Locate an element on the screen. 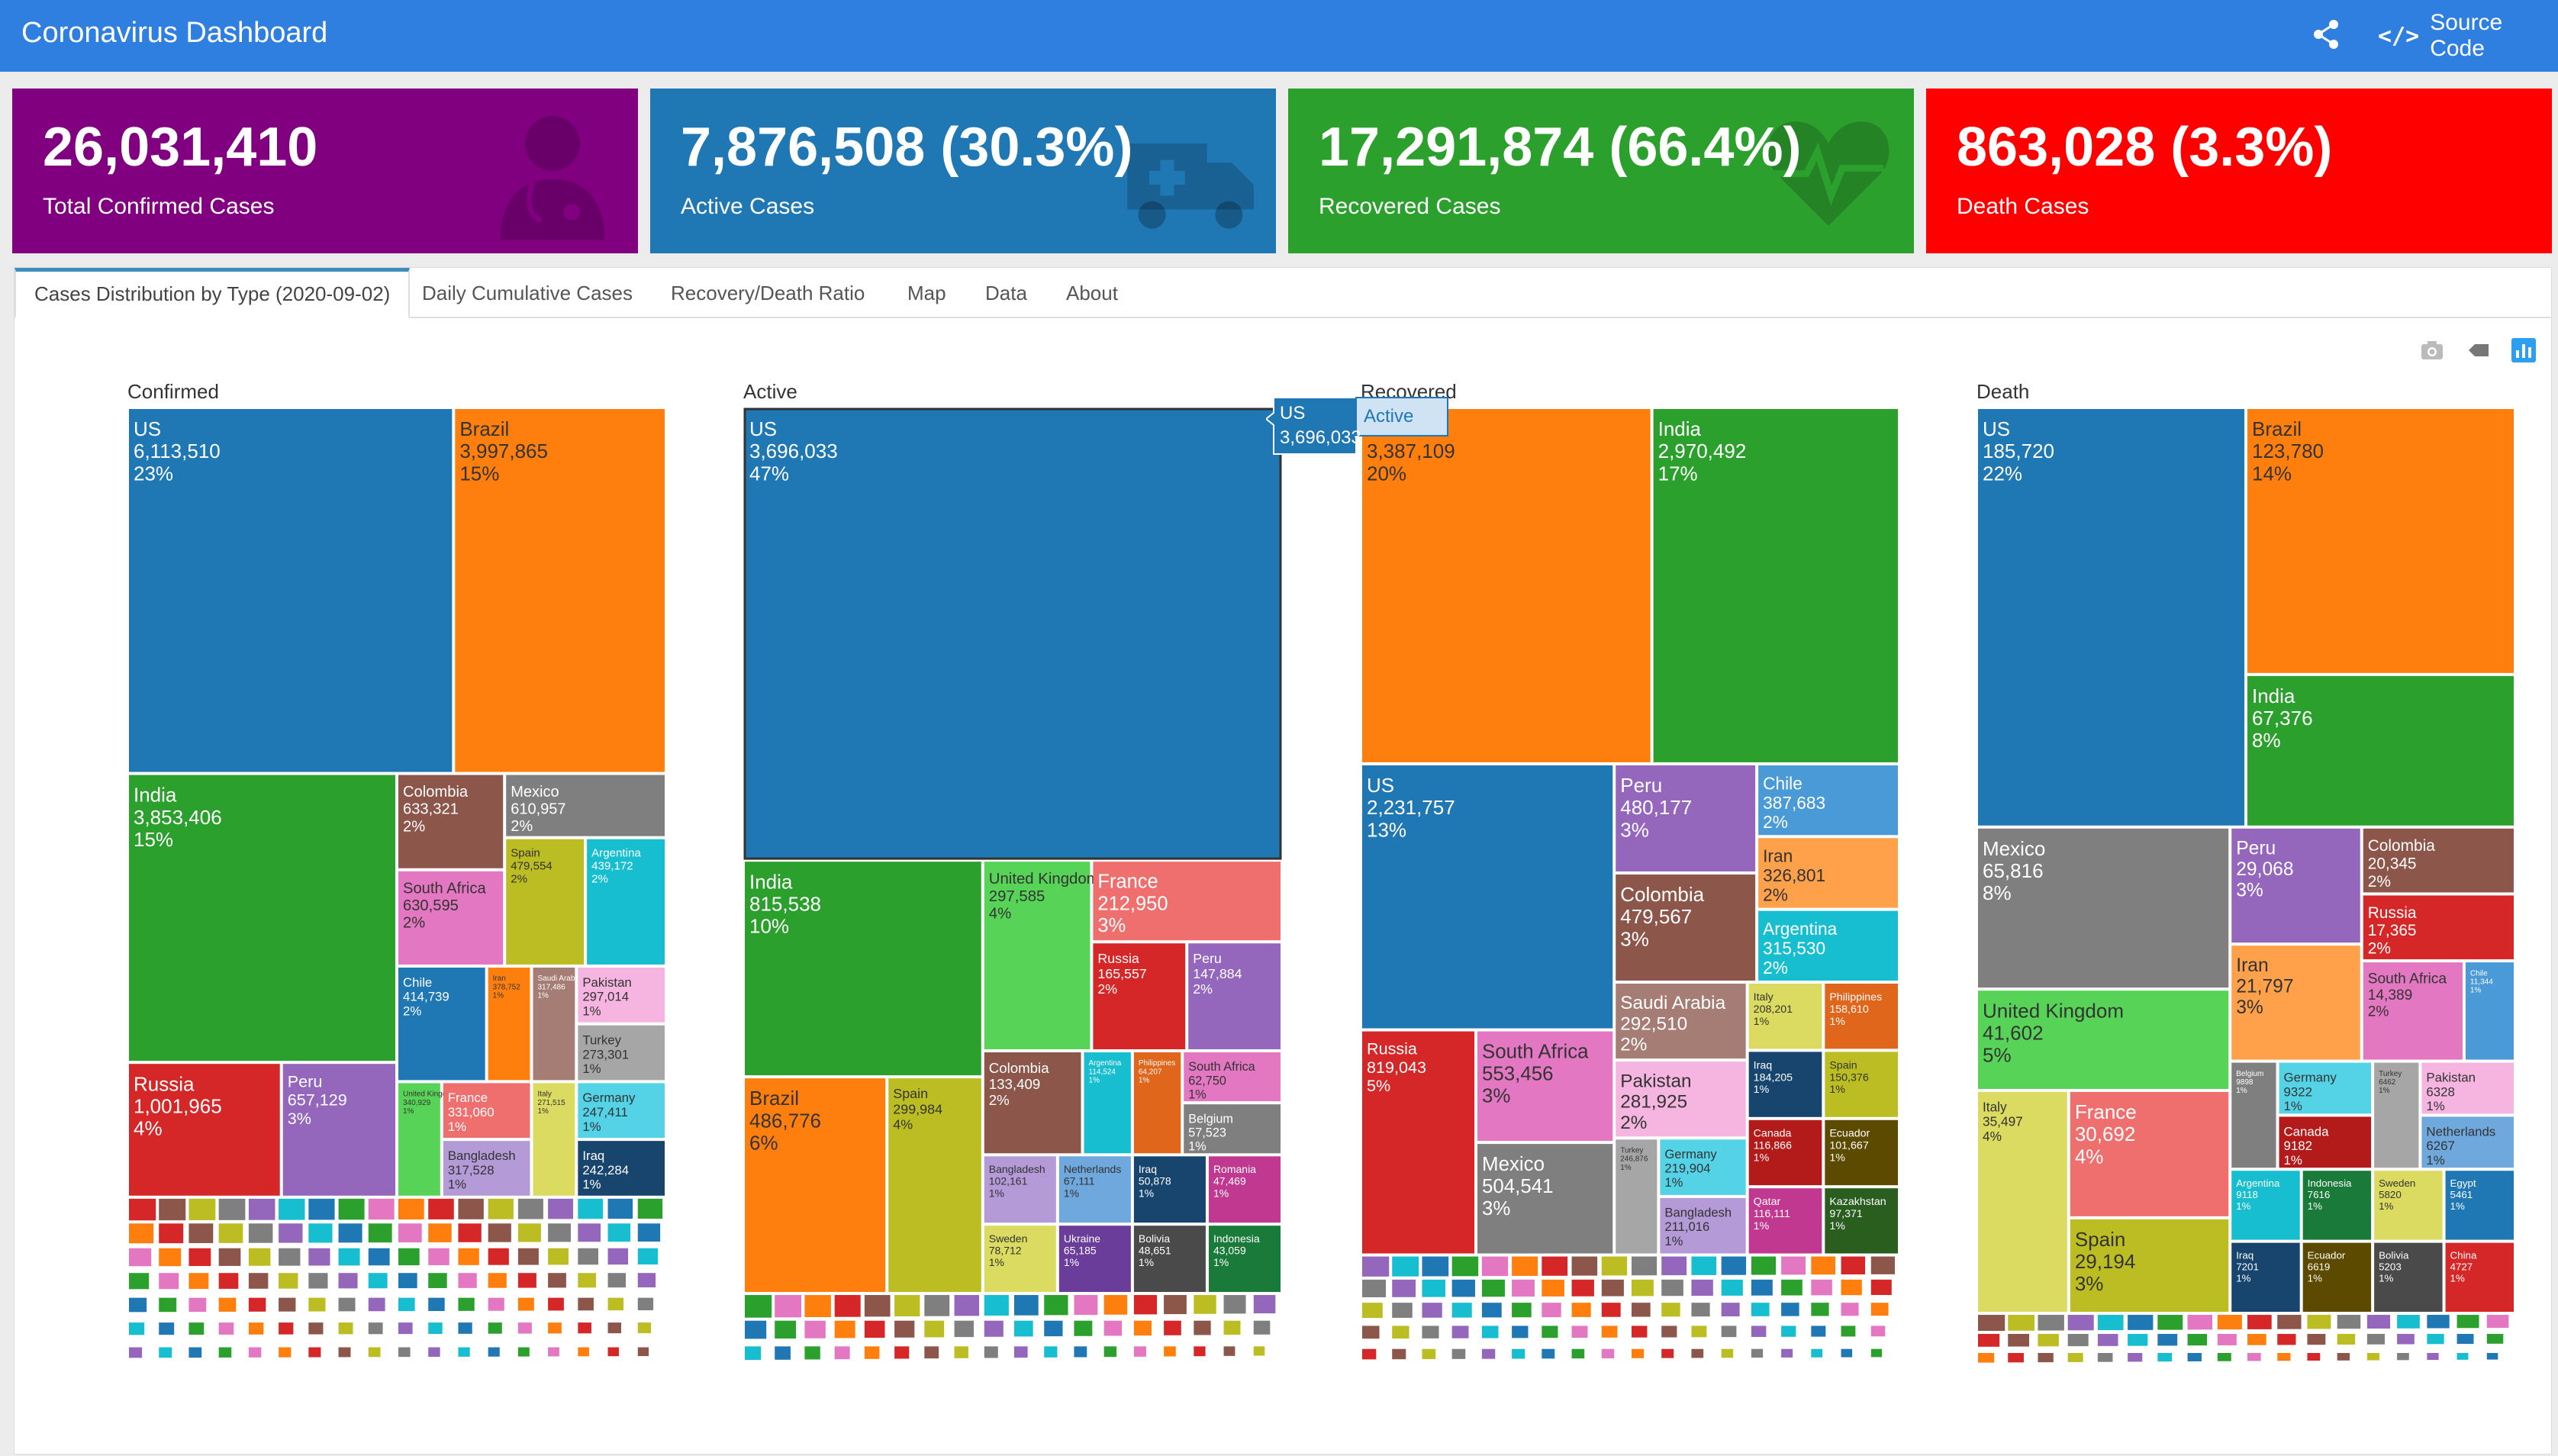 The image size is (2558, 1456). eraser-icon is located at coordinates (2478, 350).